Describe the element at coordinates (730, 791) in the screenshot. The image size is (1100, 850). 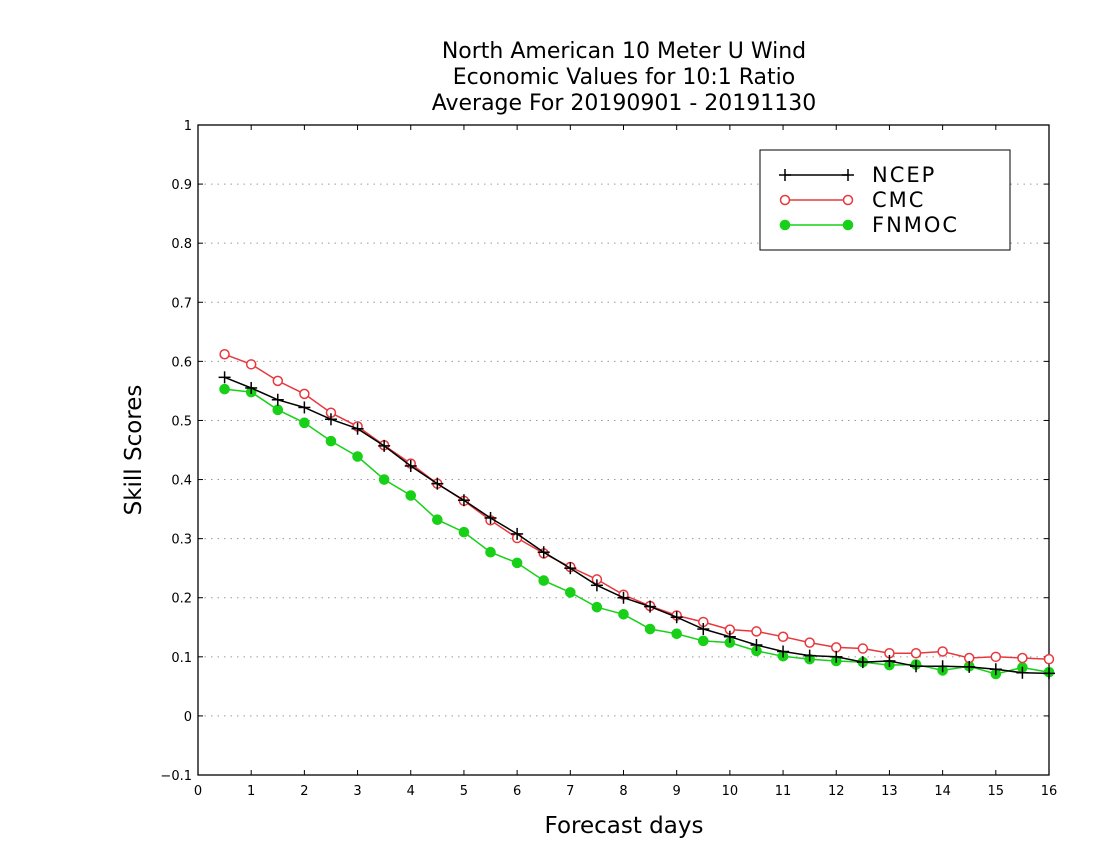
I see `x-tick-label: 10` at that location.